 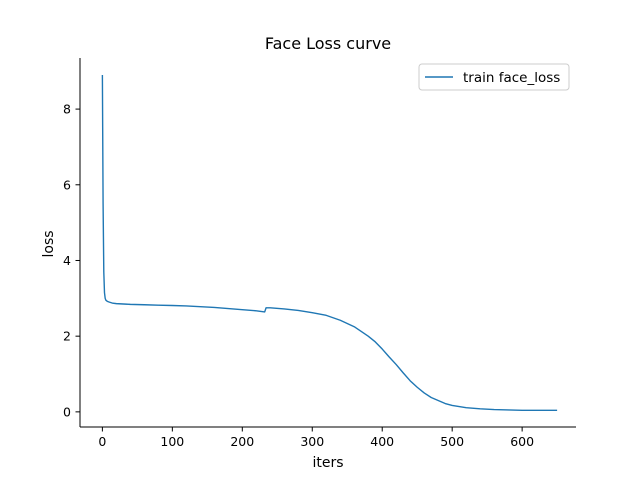 What do you see at coordinates (382, 441) in the screenshot?
I see `x-tick-label: 400` at bounding box center [382, 441].